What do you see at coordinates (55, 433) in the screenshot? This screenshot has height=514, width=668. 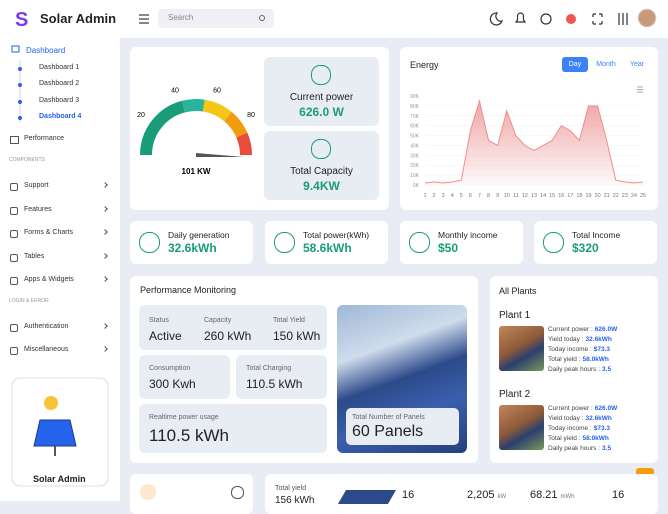 I see `panel-icon` at bounding box center [55, 433].